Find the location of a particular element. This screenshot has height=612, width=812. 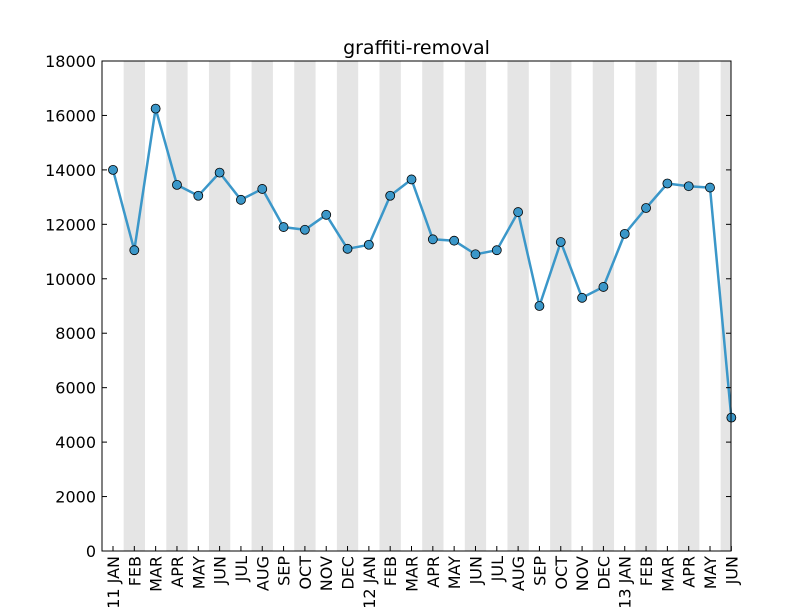

y-tick-label: 18000 is located at coordinates (70, 61).